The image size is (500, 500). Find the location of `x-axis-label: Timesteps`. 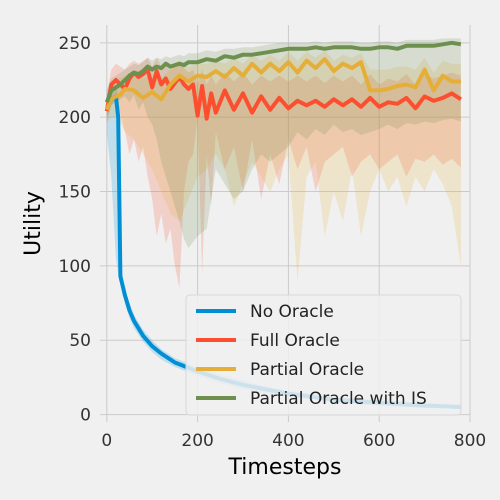

x-axis-label: Timesteps is located at coordinates (285, 467).